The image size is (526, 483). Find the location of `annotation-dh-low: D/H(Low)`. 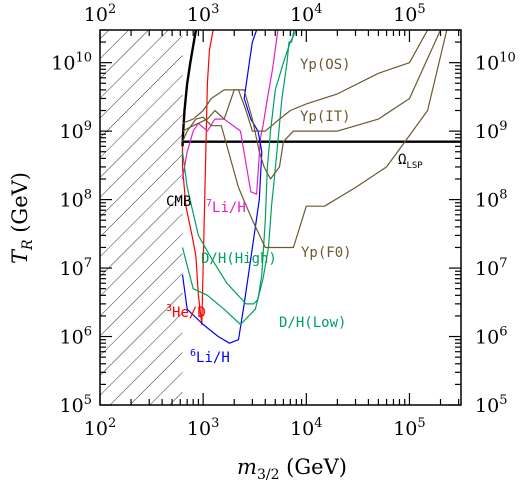

annotation-dh-low: D/H(Low) is located at coordinates (312, 323).